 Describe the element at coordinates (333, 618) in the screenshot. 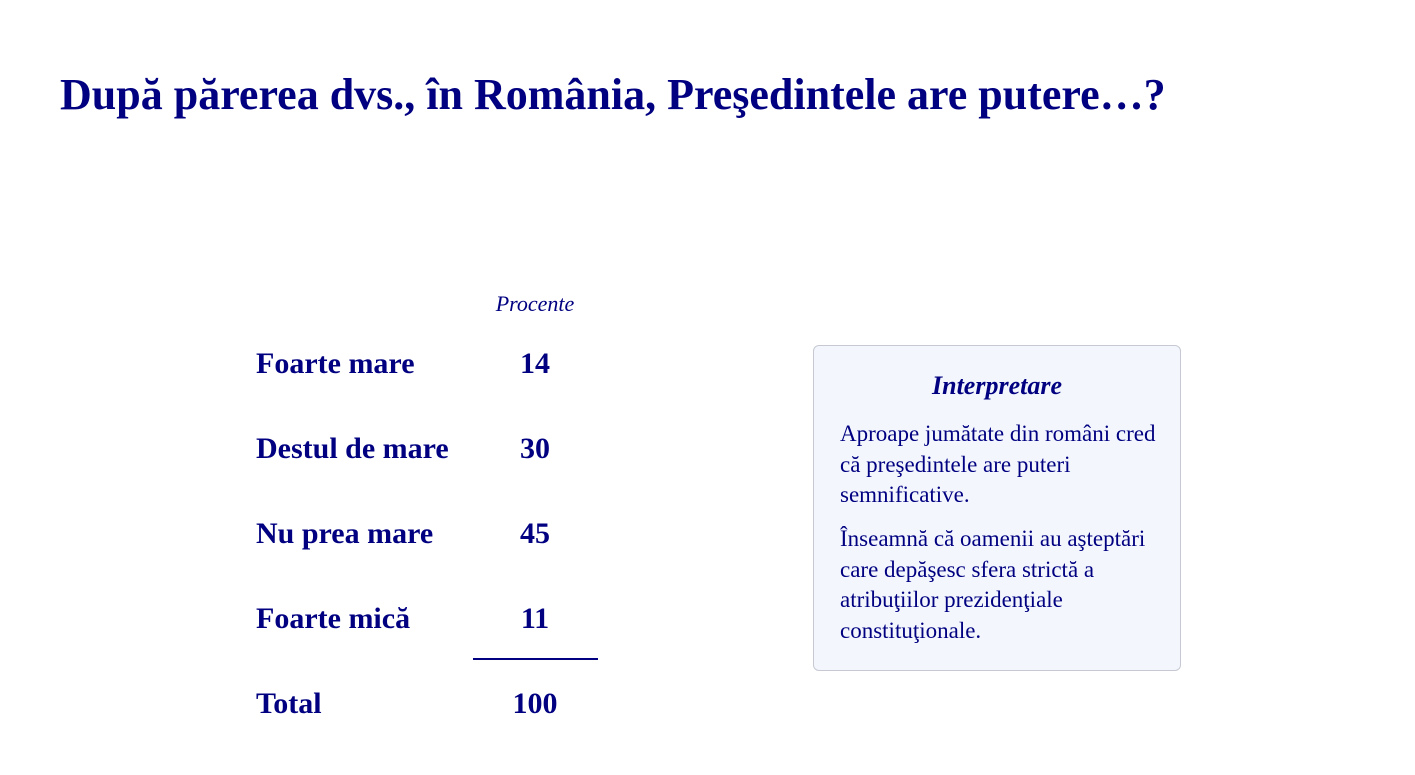

I see `row-label: Foarte mică` at that location.